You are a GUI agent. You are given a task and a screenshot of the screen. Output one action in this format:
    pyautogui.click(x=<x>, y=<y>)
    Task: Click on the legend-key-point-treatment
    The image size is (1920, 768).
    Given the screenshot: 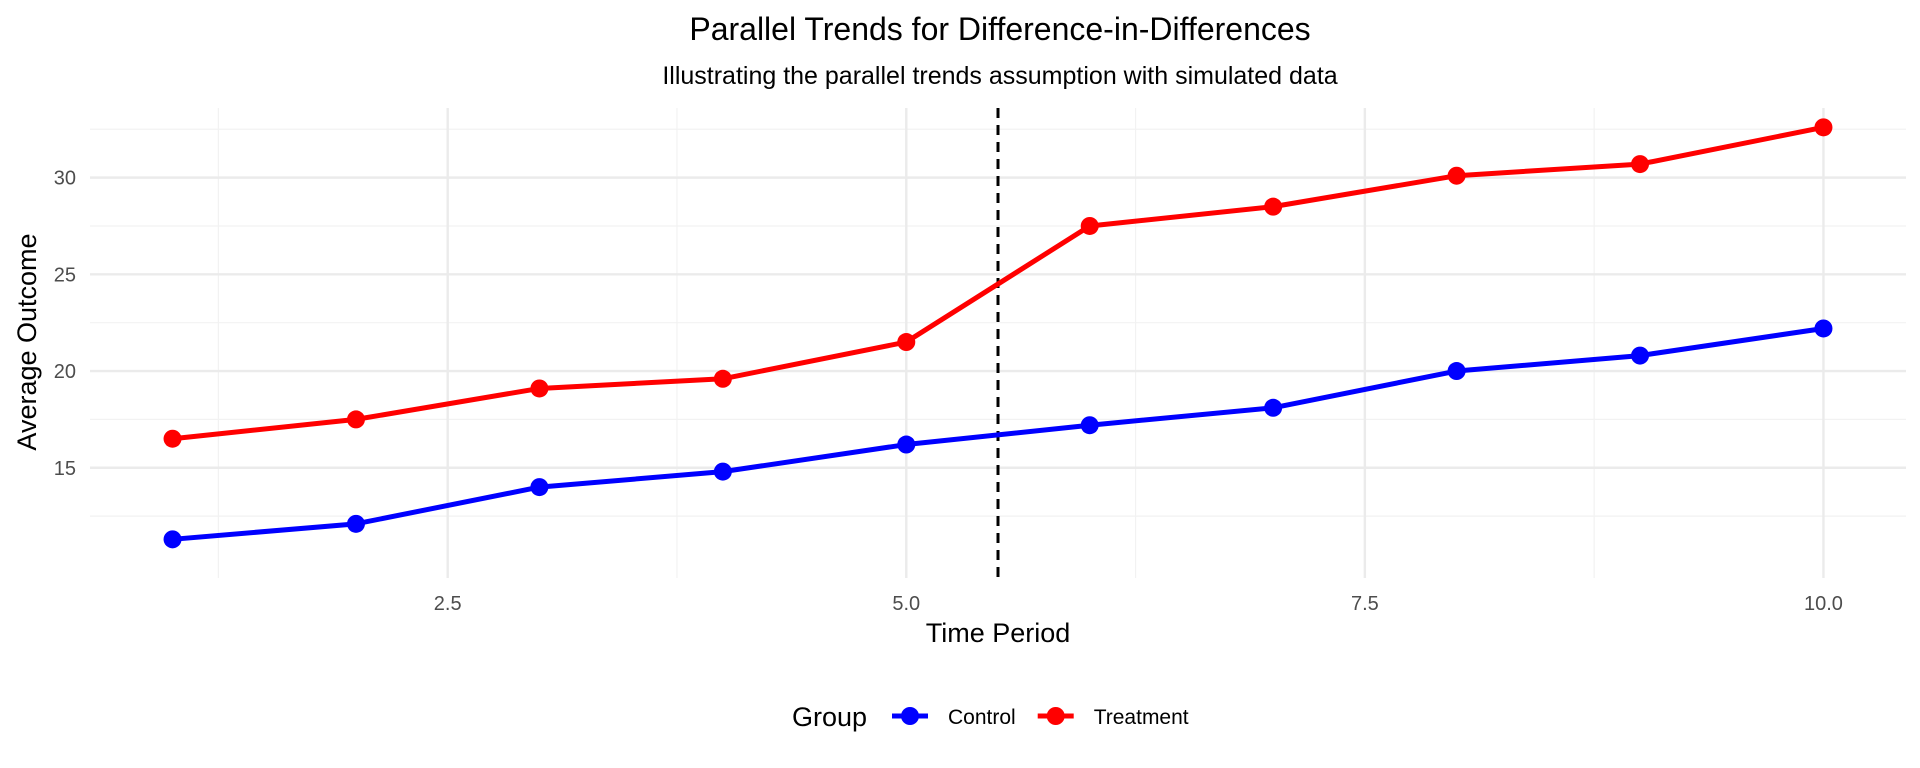 What is the action you would take?
    pyautogui.click(x=1055, y=716)
    